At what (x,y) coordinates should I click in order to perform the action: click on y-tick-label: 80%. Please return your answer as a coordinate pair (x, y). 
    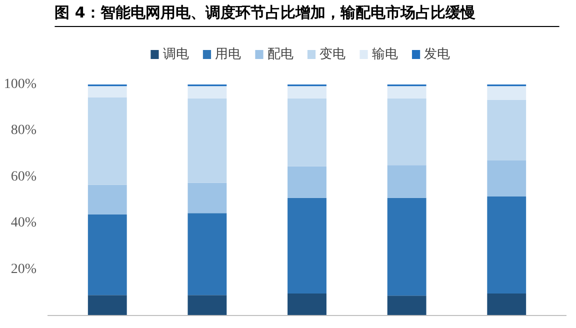
    Looking at the image, I should click on (23, 130).